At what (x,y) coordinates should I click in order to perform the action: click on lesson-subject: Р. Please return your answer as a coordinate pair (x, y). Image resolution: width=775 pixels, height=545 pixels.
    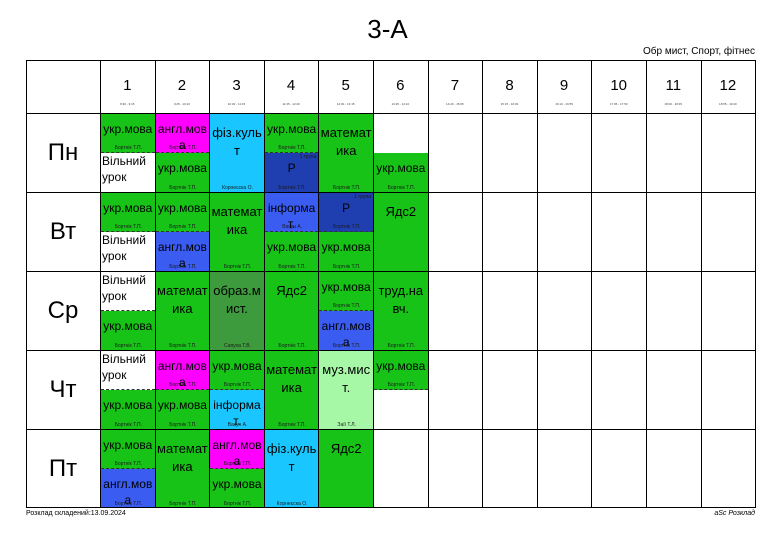
    Looking at the image, I should click on (291, 168).